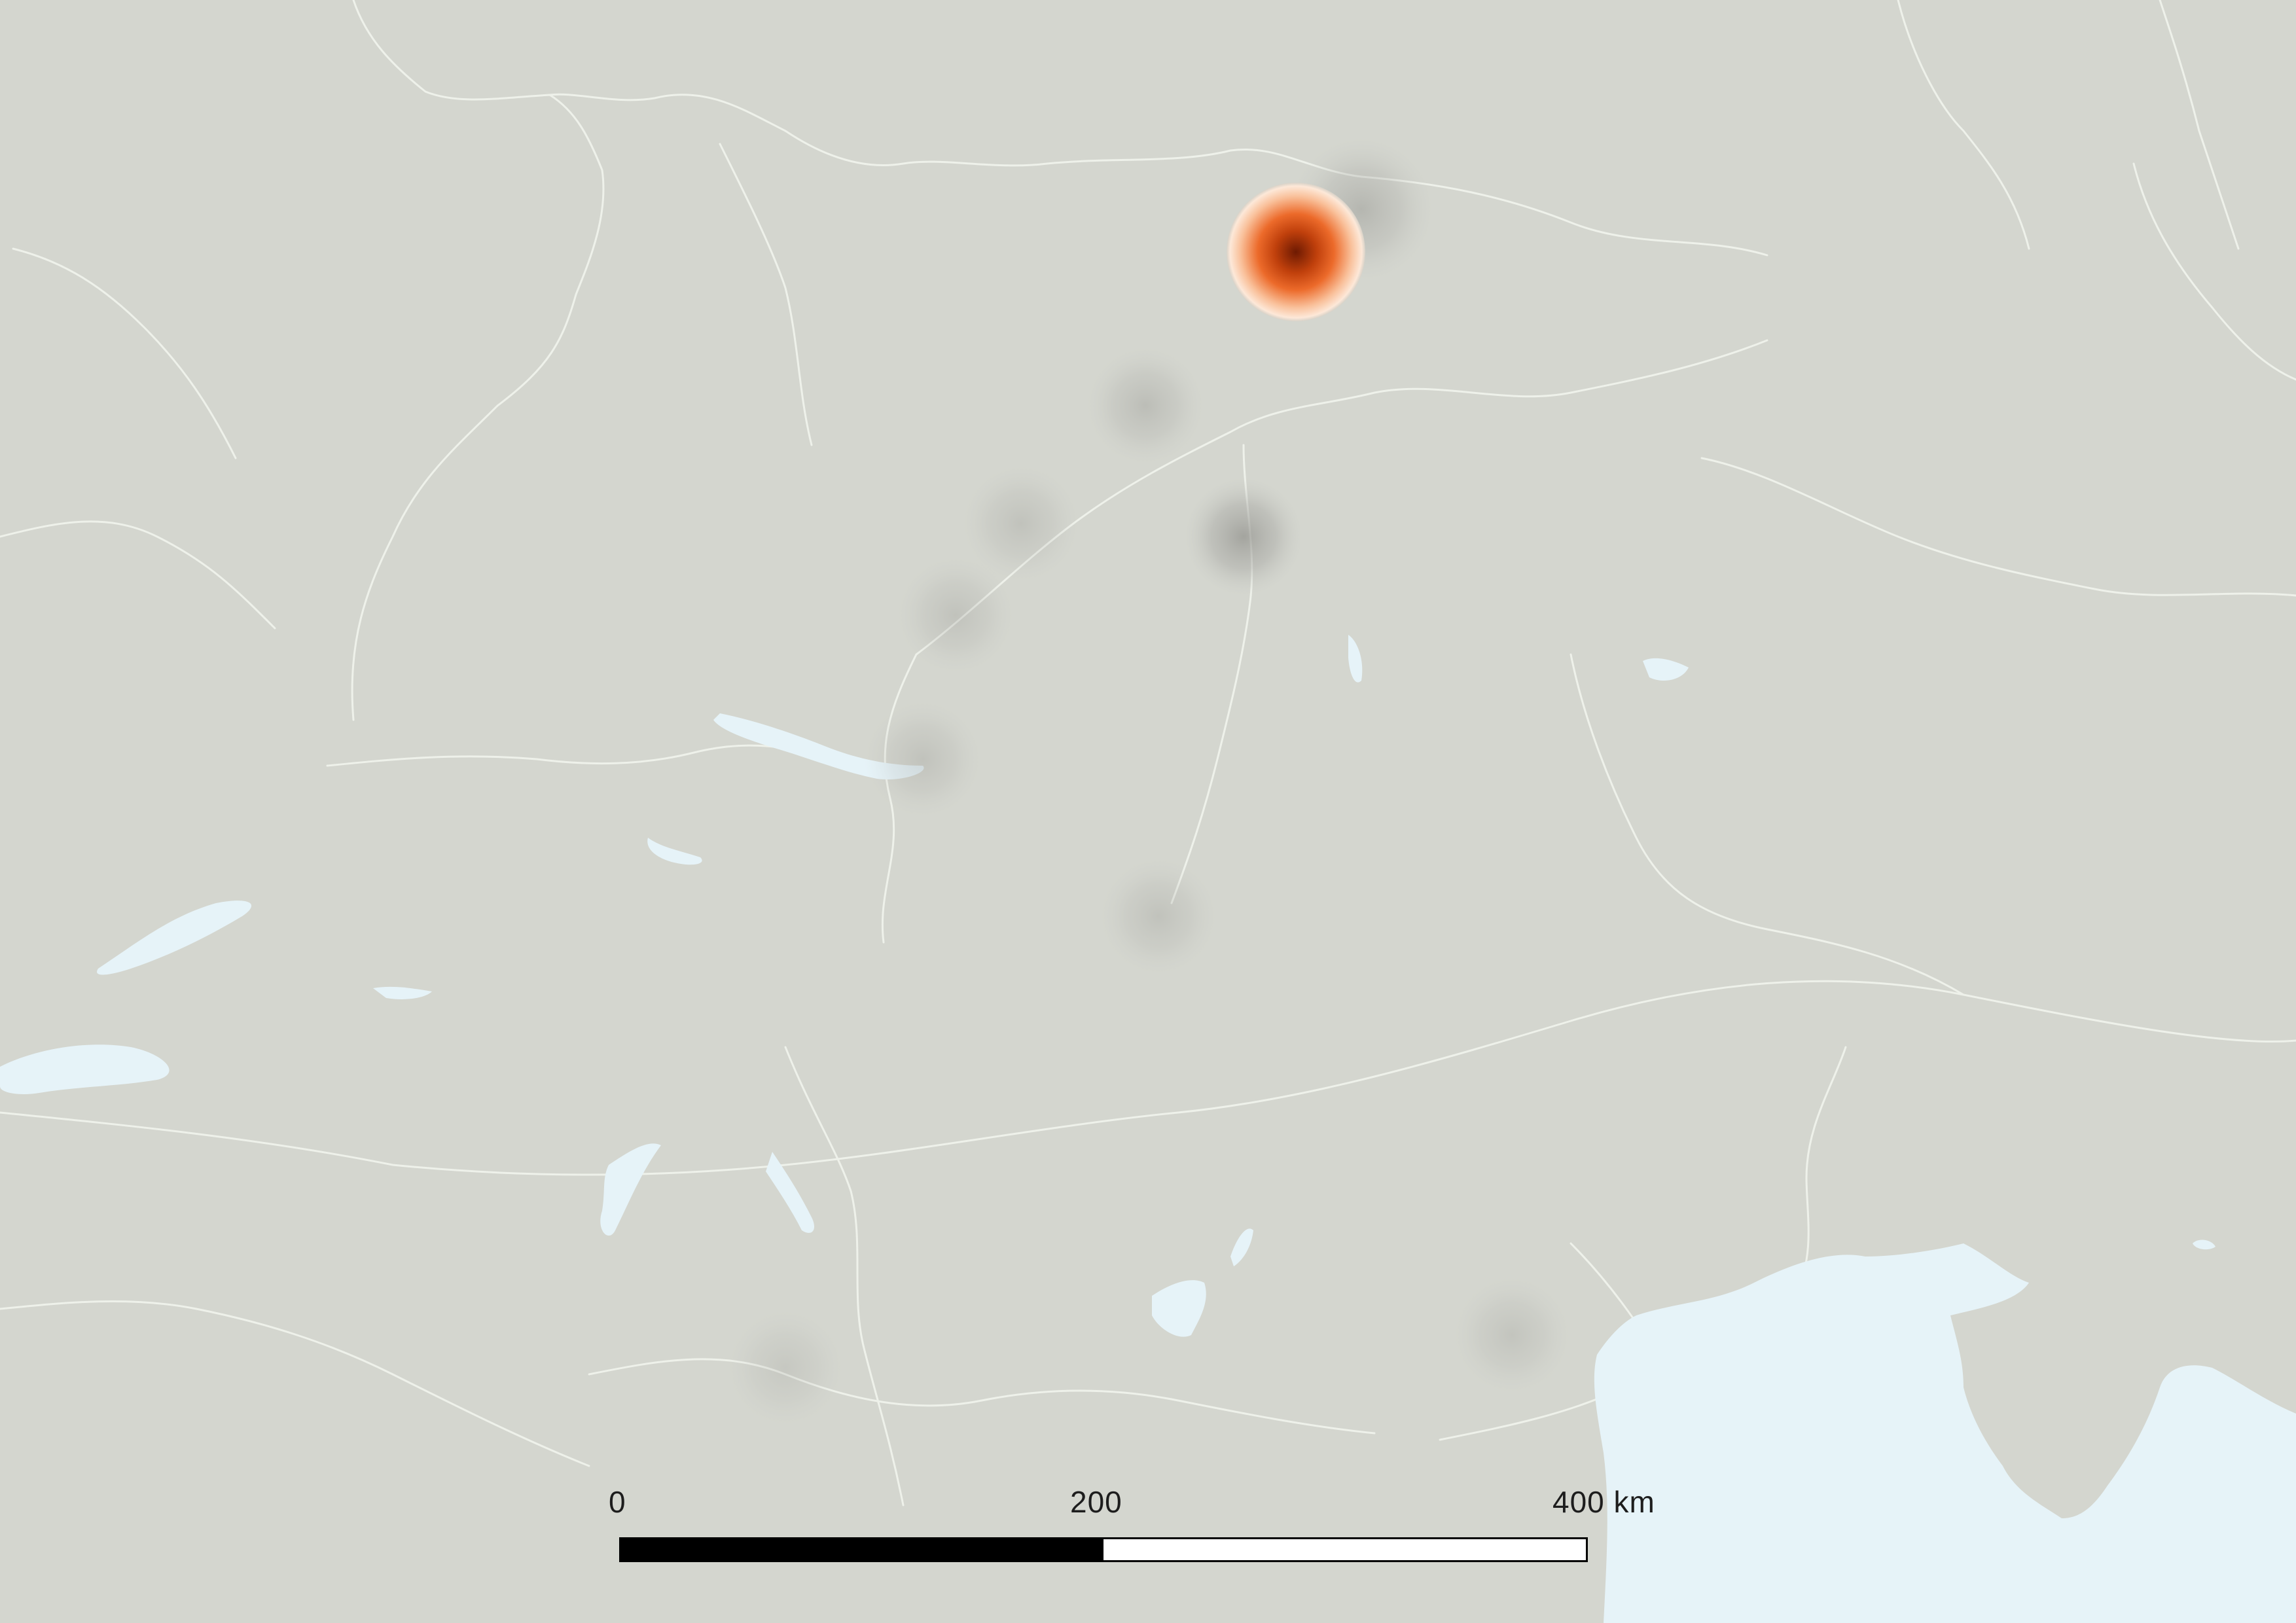  What do you see at coordinates (1355, 659) in the screenshot?
I see `lake-ammersee` at bounding box center [1355, 659].